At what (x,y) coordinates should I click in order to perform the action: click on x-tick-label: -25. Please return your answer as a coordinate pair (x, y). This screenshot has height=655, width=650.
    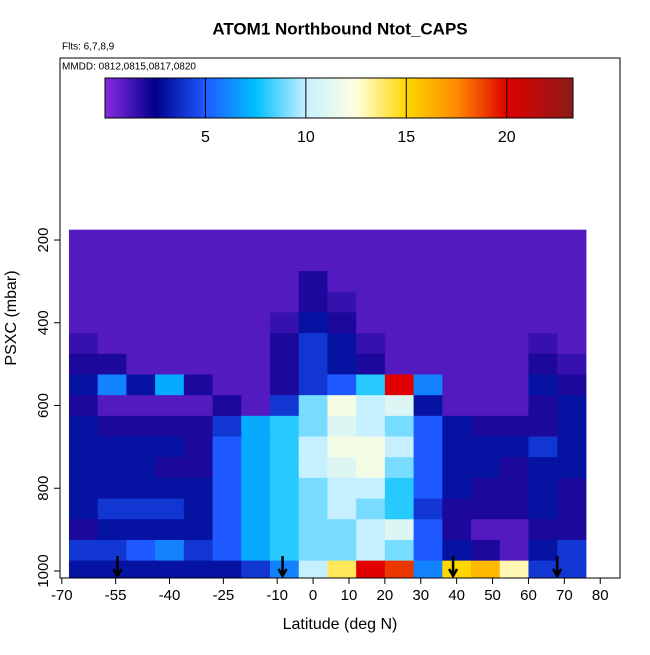
    Looking at the image, I should click on (223, 595).